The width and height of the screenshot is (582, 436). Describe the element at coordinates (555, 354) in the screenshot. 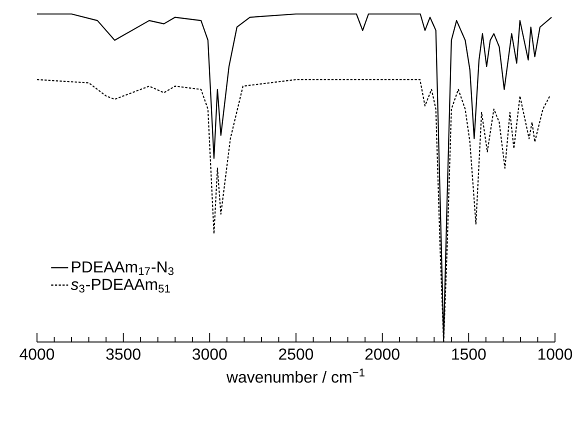

I see `x-tick-label: 1000` at that location.